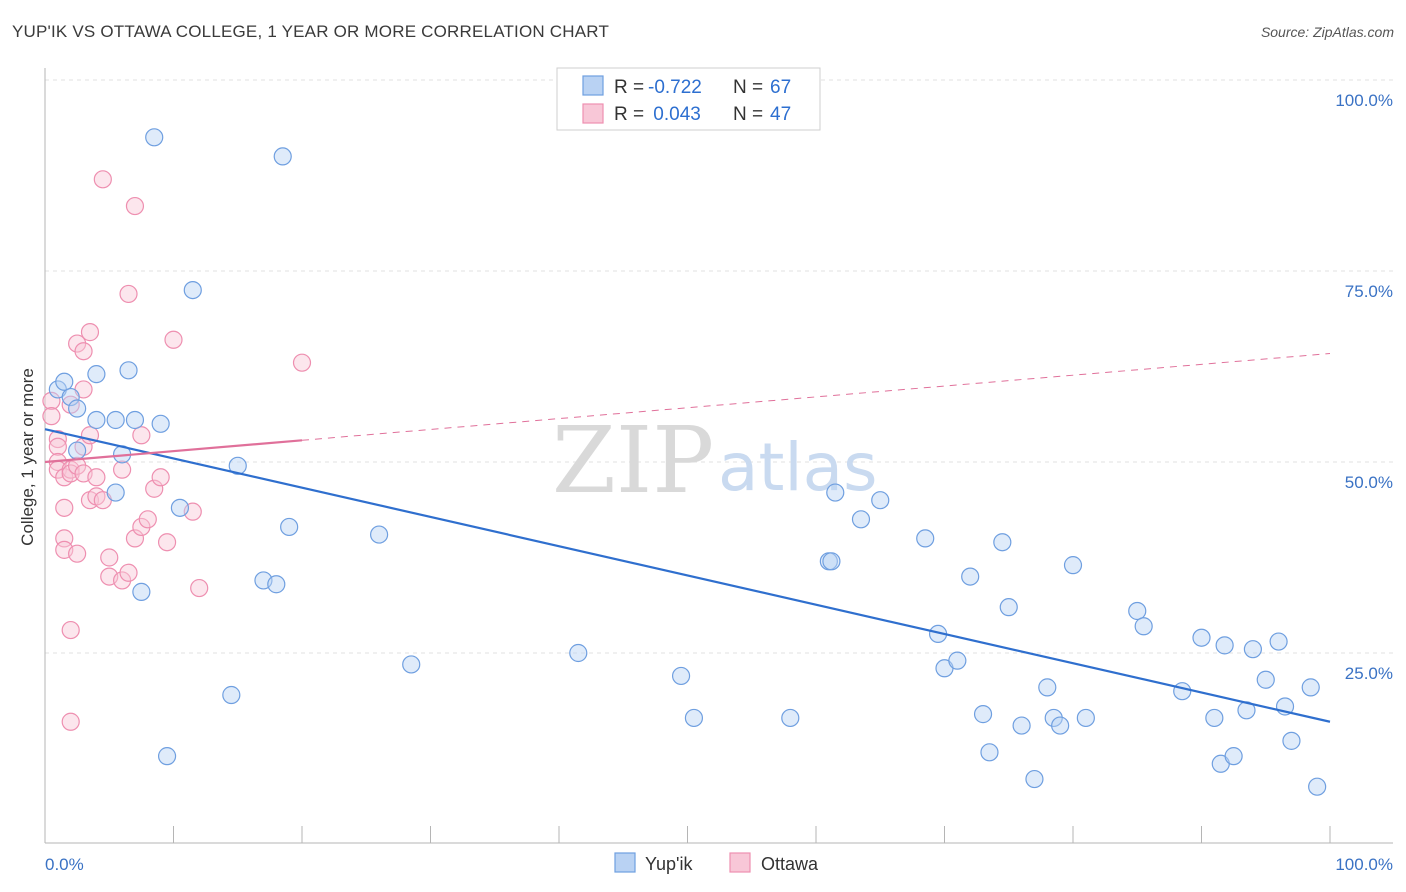 The height and width of the screenshot is (892, 1406). Describe the element at coordinates (629, 114) in the screenshot. I see `legend-r-label-2: R =` at that location.